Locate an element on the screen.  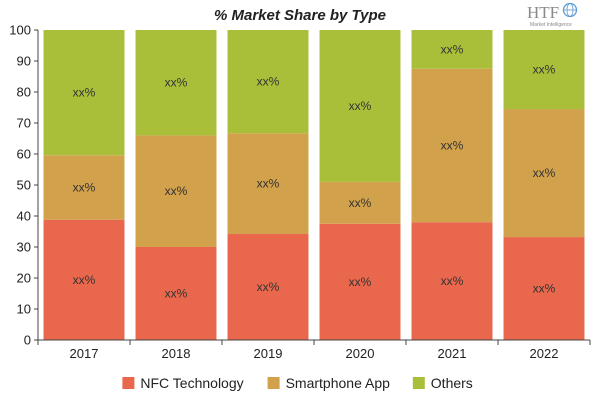
legend: NFC Technology Smartphone App Others is located at coordinates (297, 383).